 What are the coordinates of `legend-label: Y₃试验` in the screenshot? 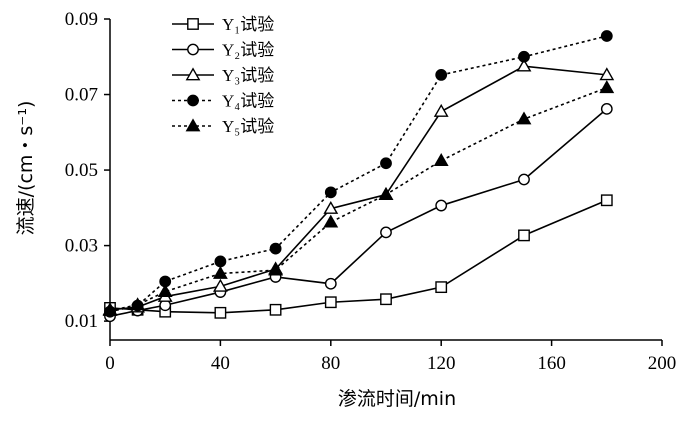 It's located at (248, 75).